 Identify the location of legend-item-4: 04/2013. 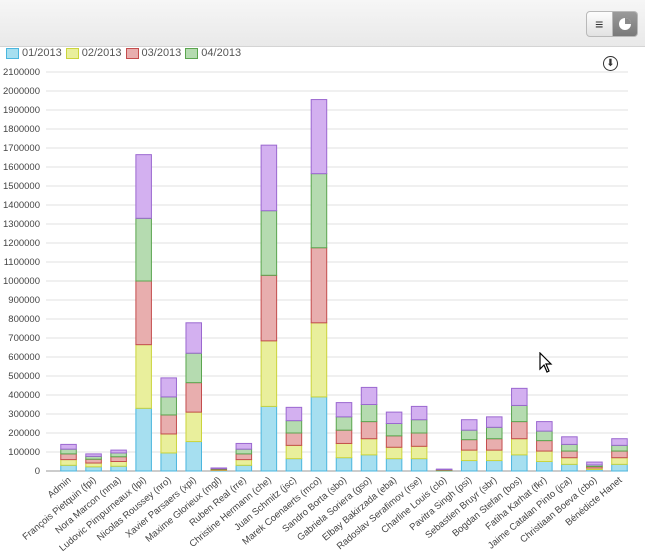
(213, 53).